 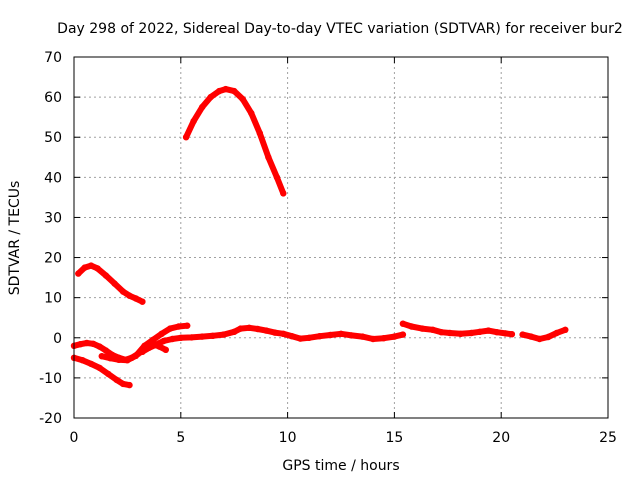 What do you see at coordinates (53, 259) in the screenshot?
I see `y-tick-label: 20` at bounding box center [53, 259].